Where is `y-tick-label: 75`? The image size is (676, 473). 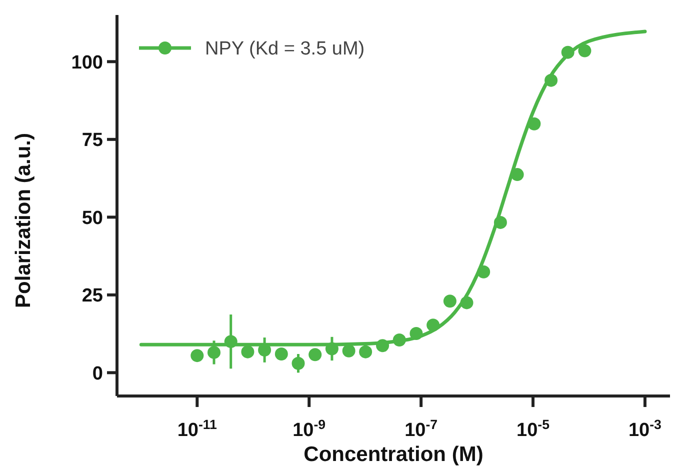 y-tick-label: 75 is located at coordinates (93, 141).